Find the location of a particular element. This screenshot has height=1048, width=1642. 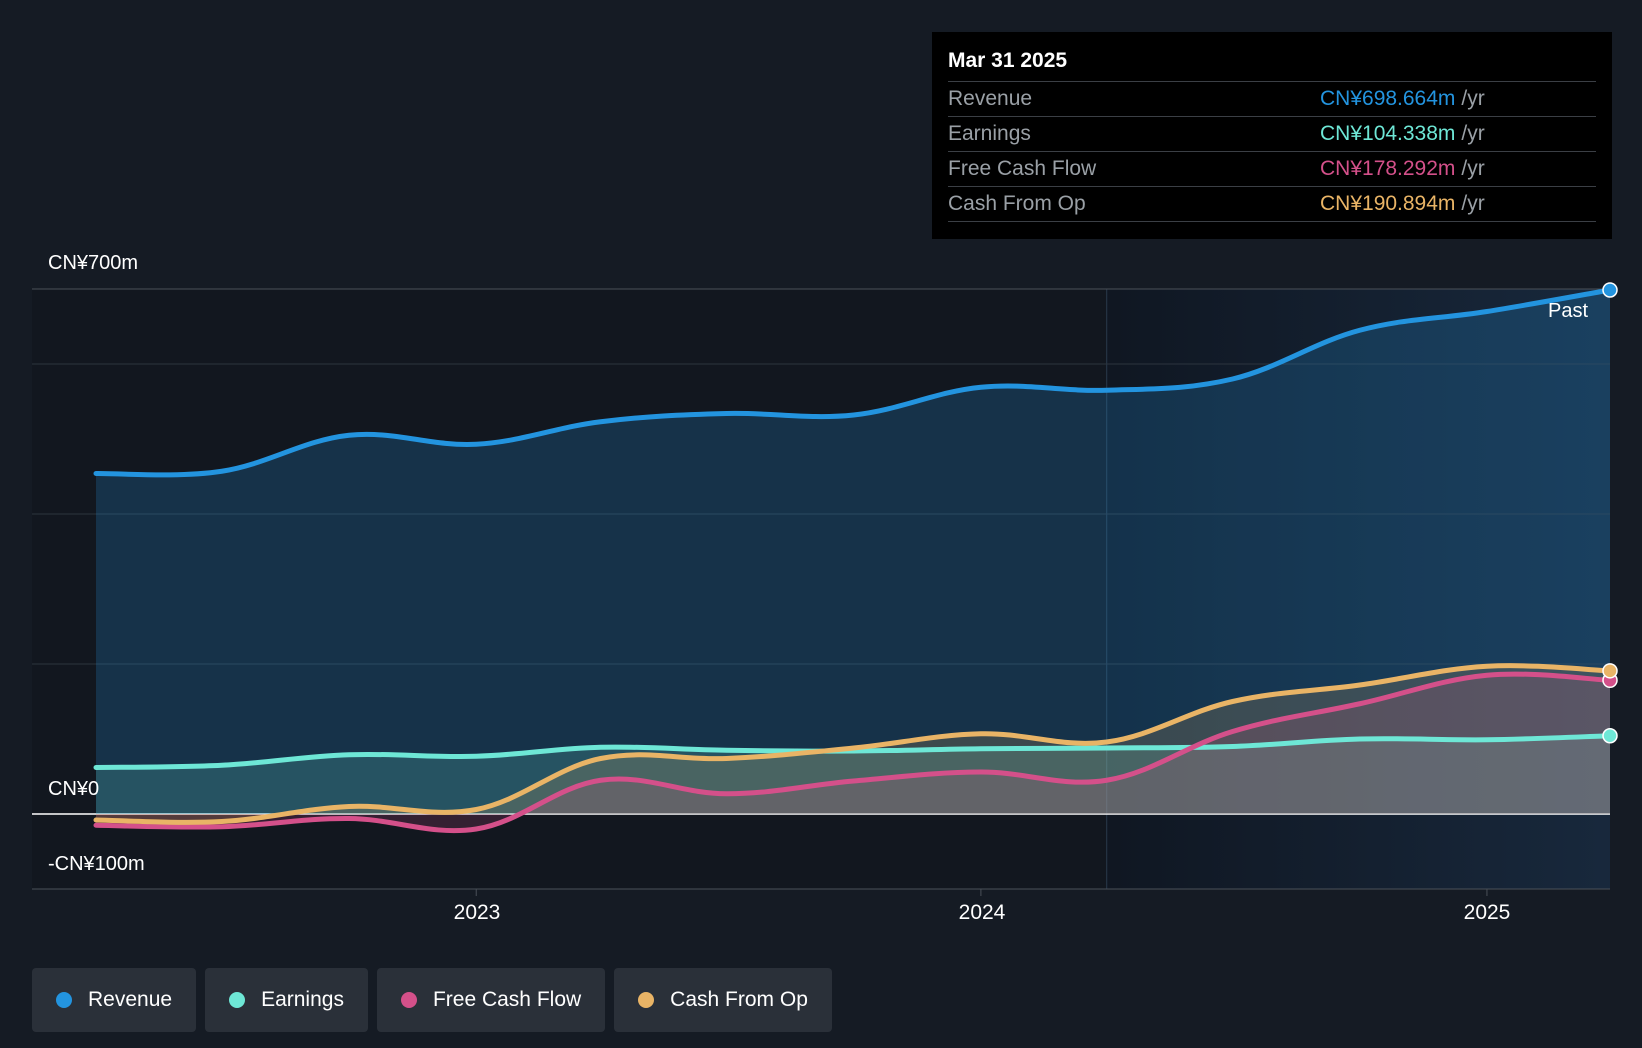

area-earnings is located at coordinates (853, 774).